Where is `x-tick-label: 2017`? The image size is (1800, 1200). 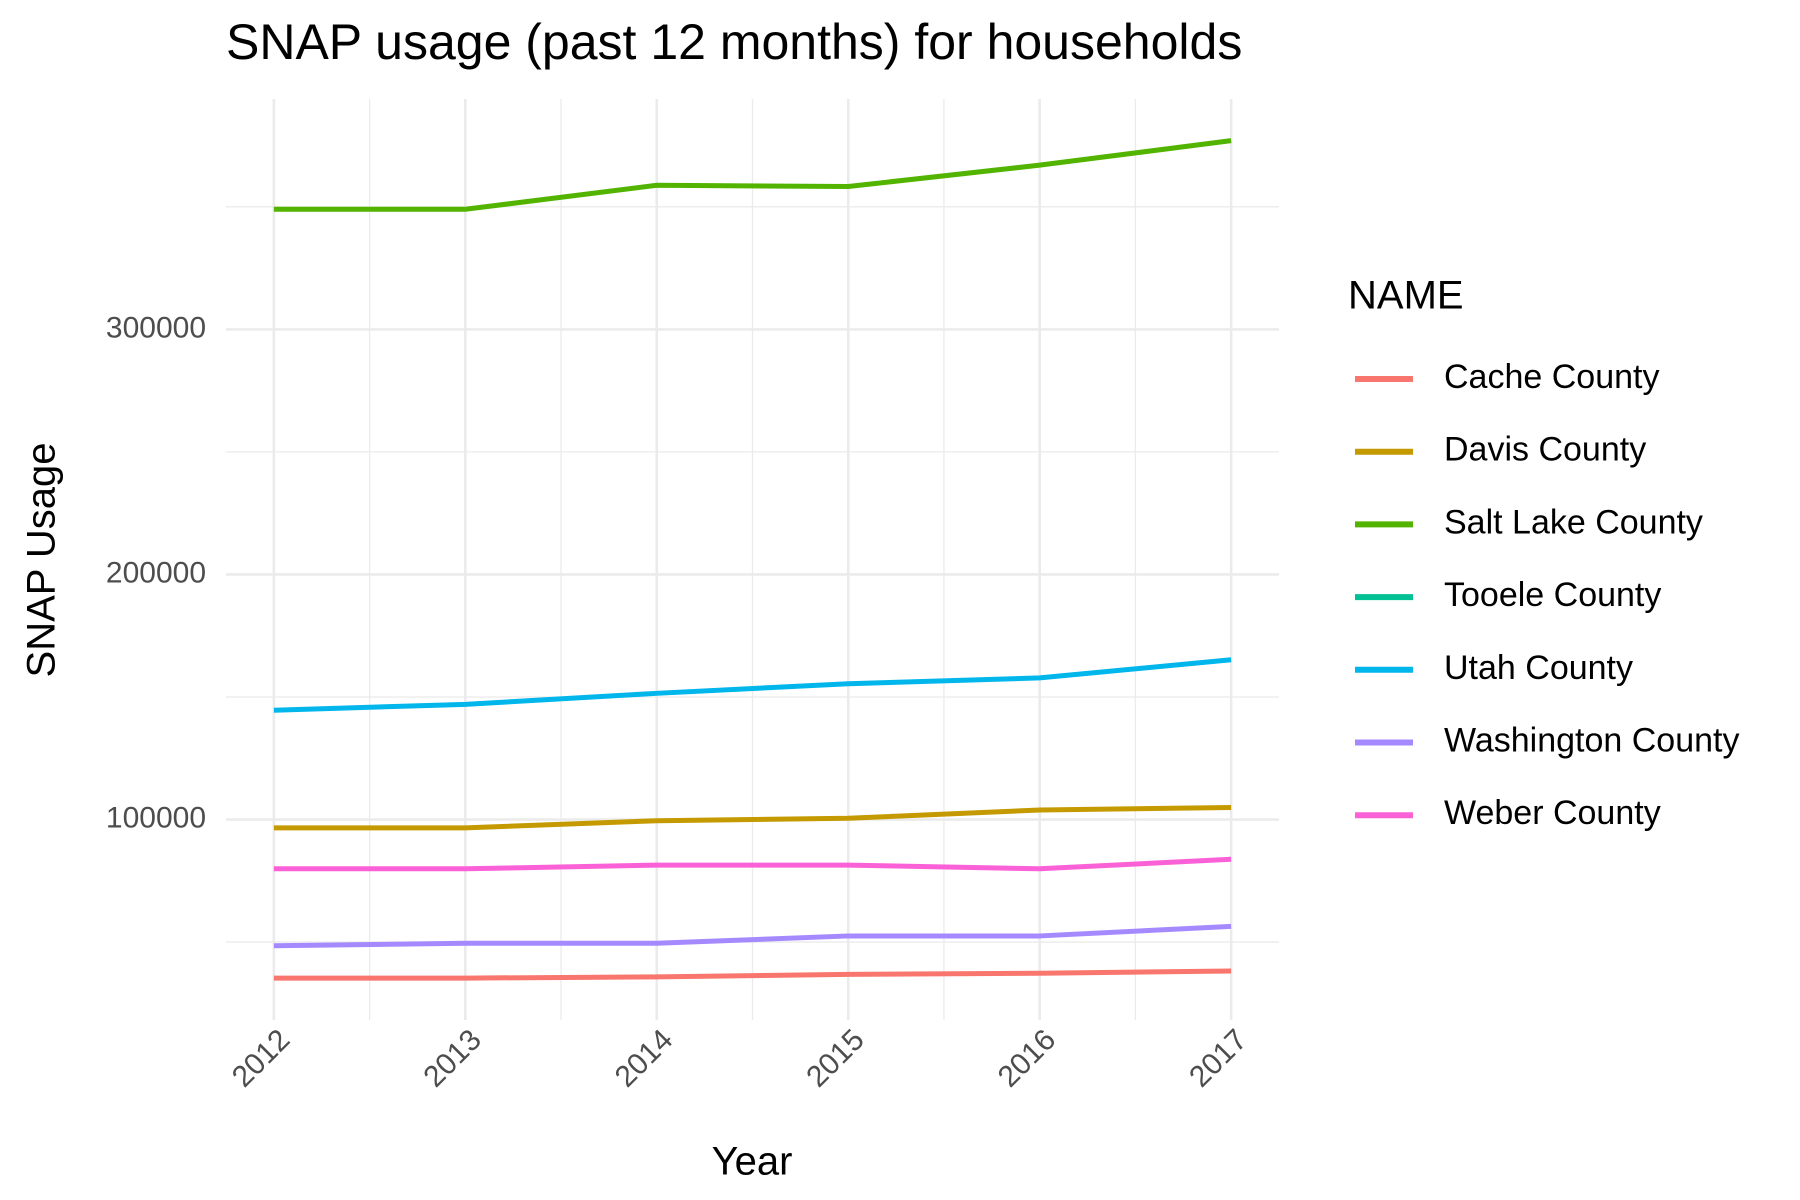
x-tick-label: 2017 is located at coordinates (1218, 1058).